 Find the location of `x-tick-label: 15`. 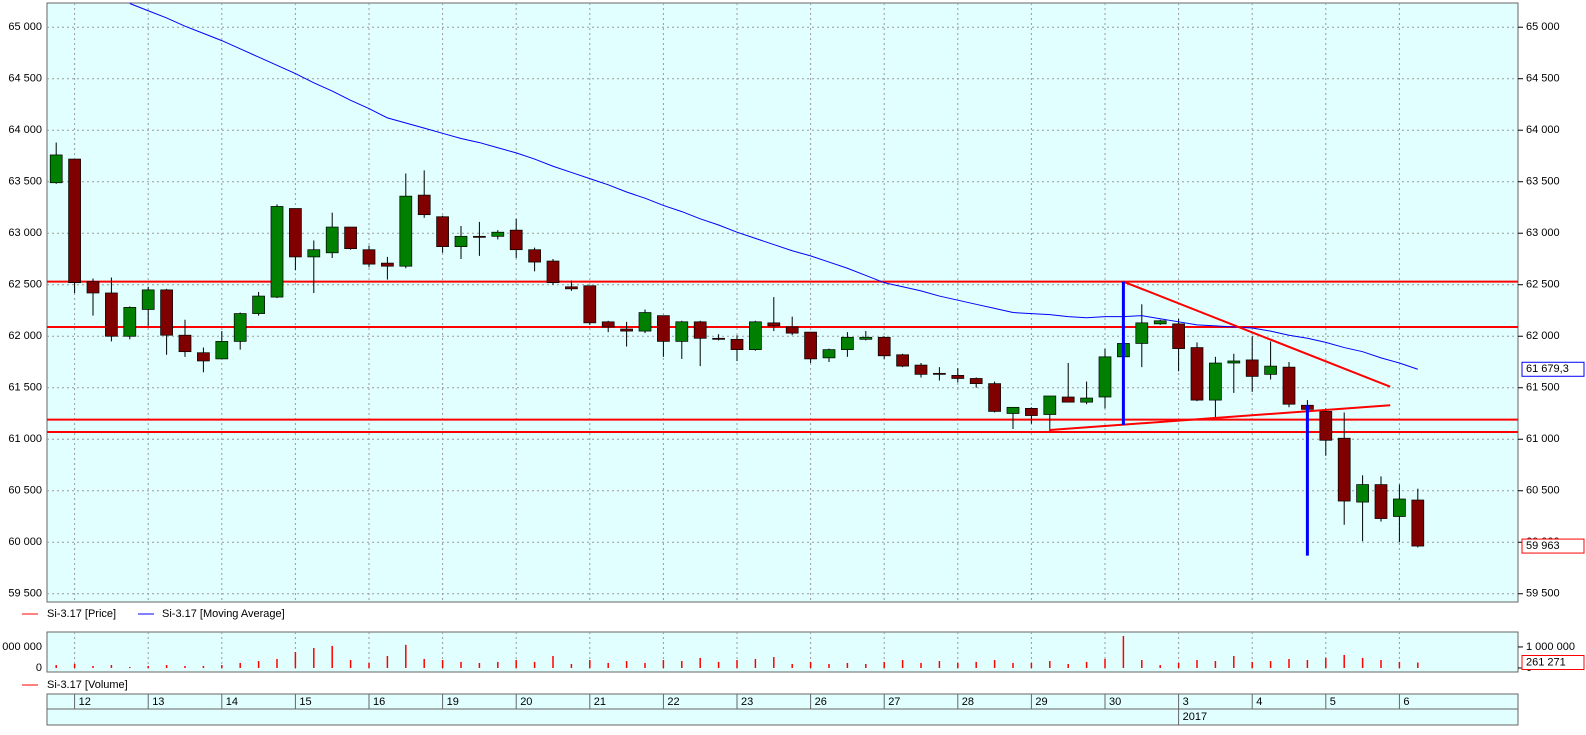

x-tick-label: 15 is located at coordinates (305, 702).